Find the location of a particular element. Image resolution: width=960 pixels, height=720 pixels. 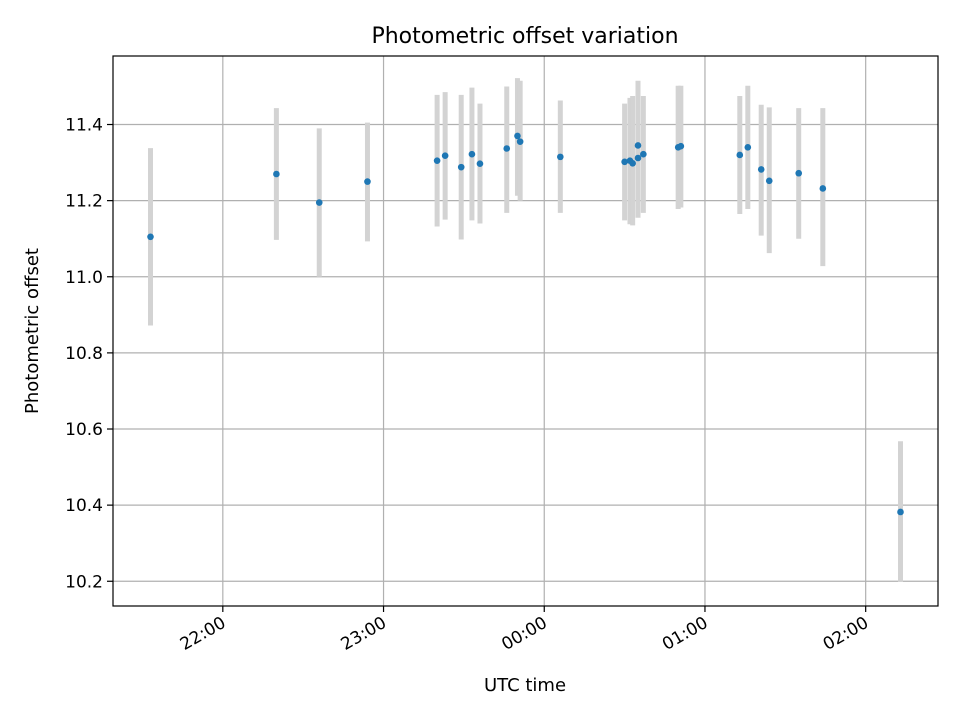

x-axis-label: UTC time is located at coordinates (525, 685).